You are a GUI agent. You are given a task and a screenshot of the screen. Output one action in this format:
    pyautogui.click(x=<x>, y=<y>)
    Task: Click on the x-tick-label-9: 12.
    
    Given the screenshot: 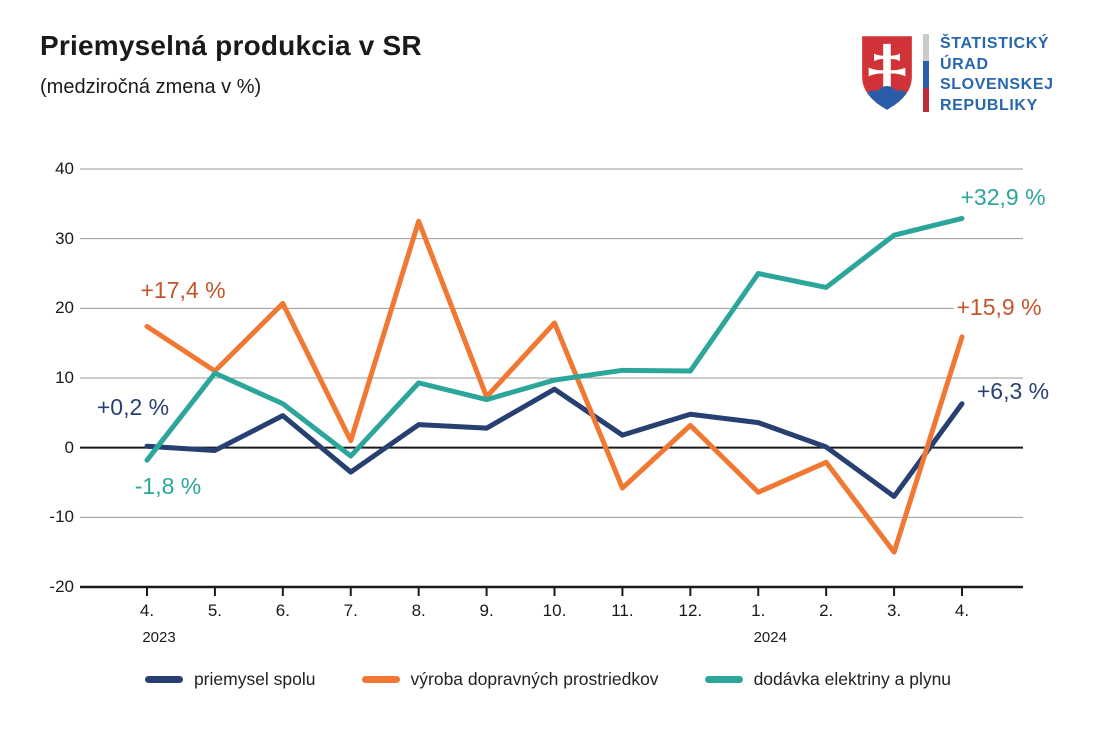 What is the action you would take?
    pyautogui.click(x=690, y=610)
    